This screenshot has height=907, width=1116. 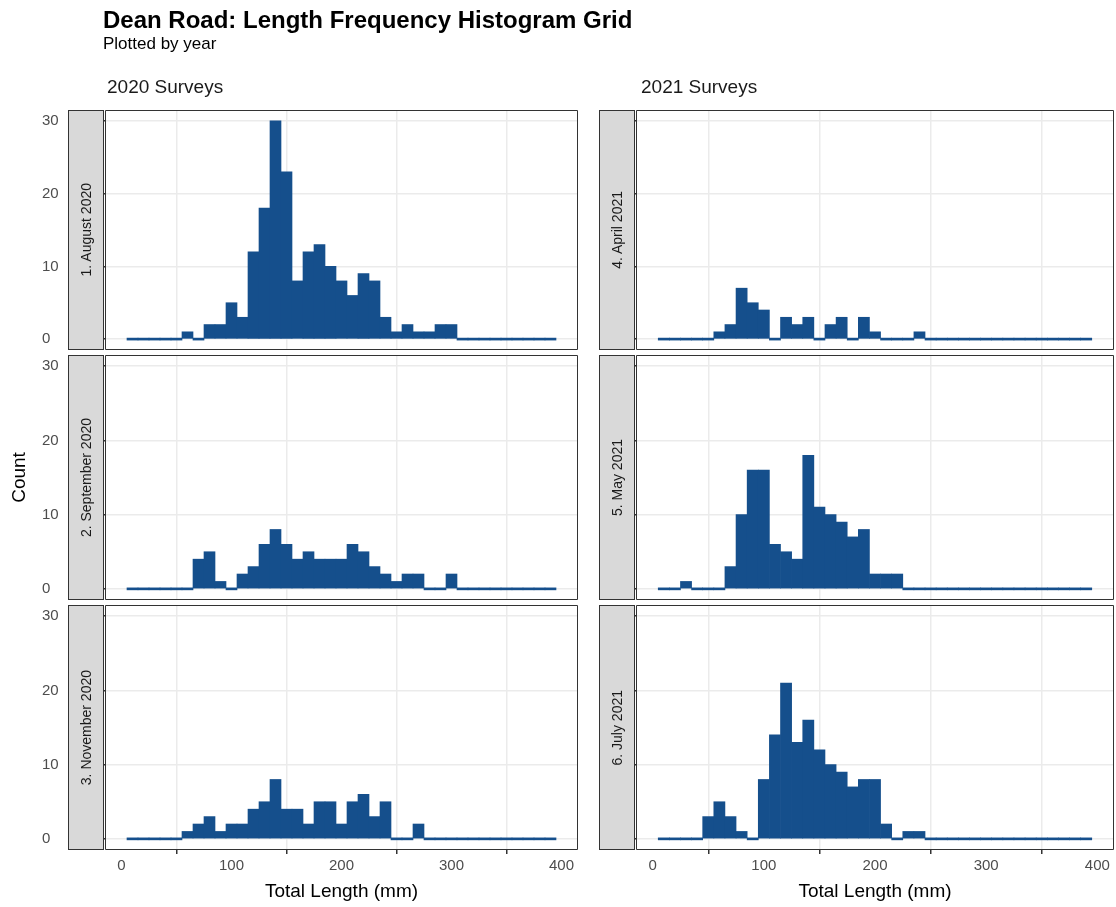 What do you see at coordinates (699, 87) in the screenshot?
I see `chart-subtitle: 2021 Surveys` at bounding box center [699, 87].